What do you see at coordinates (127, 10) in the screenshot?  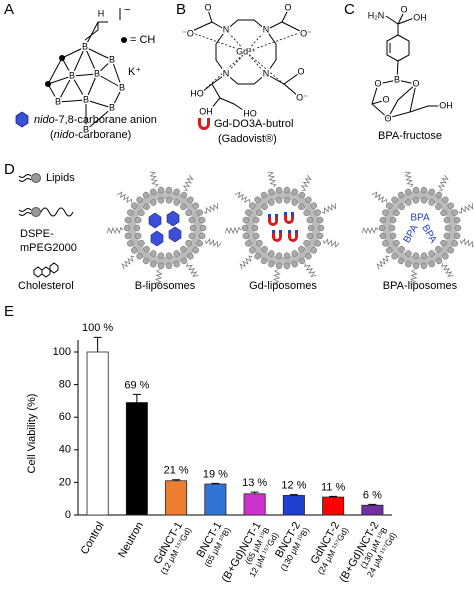 I see `charge: −` at bounding box center [127, 10].